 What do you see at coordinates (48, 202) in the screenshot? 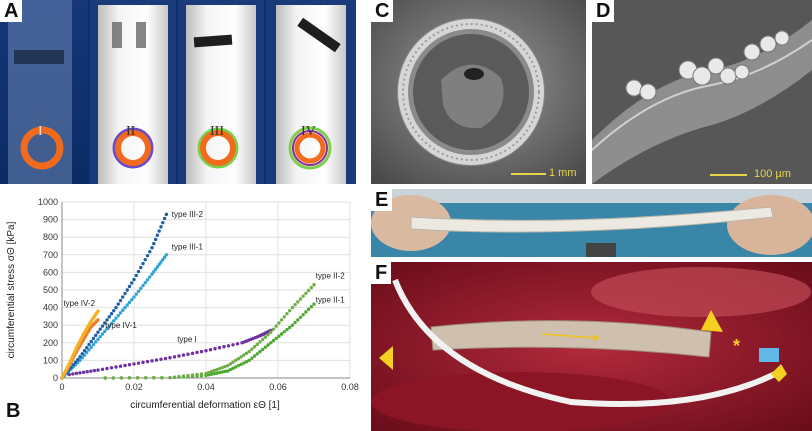
I see `y-tick-label: 1000` at bounding box center [48, 202].